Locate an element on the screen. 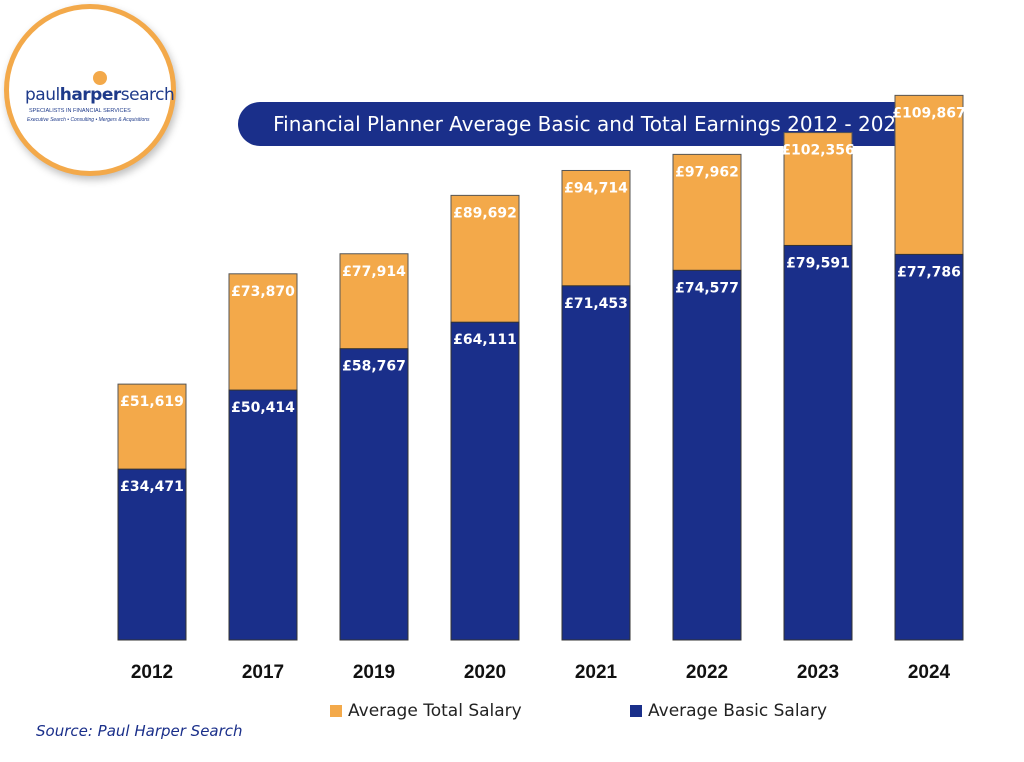 The height and width of the screenshot is (762, 1024). bar-basic-2022 is located at coordinates (707, 455).